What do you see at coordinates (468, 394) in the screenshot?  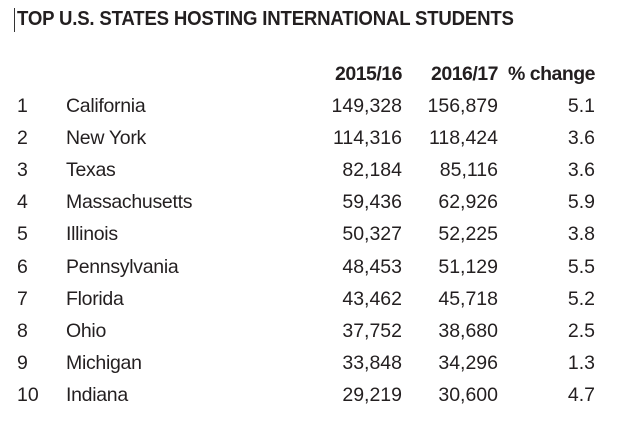 I see `value-2016-17-cell: 30,600` at bounding box center [468, 394].